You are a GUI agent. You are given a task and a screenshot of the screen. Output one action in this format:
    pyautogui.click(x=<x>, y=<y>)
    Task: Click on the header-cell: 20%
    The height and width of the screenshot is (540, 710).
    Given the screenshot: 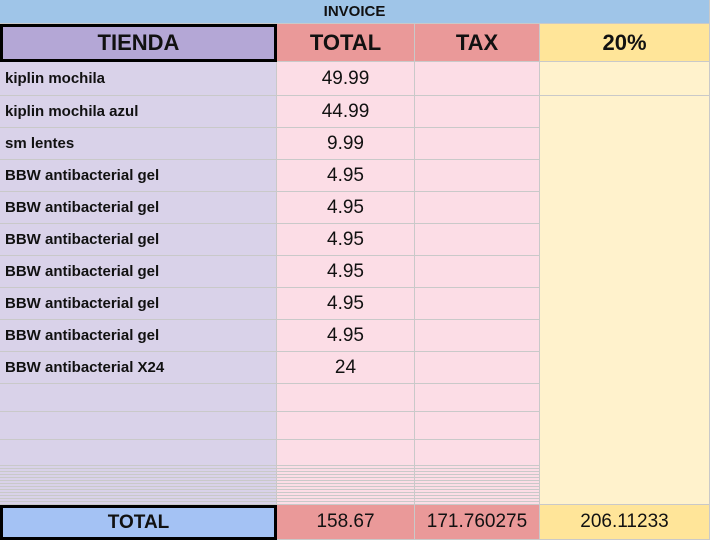 What is the action you would take?
    pyautogui.click(x=625, y=43)
    